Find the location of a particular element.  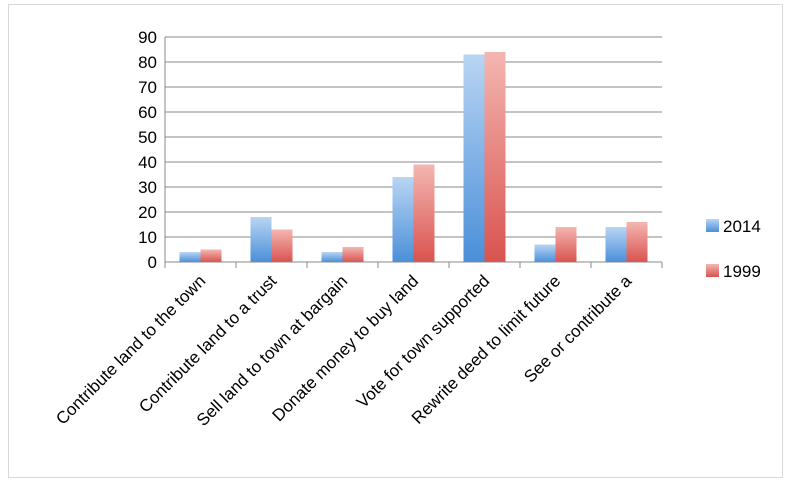

x-category-label: Rewrite deed to limit future is located at coordinates (486, 349).